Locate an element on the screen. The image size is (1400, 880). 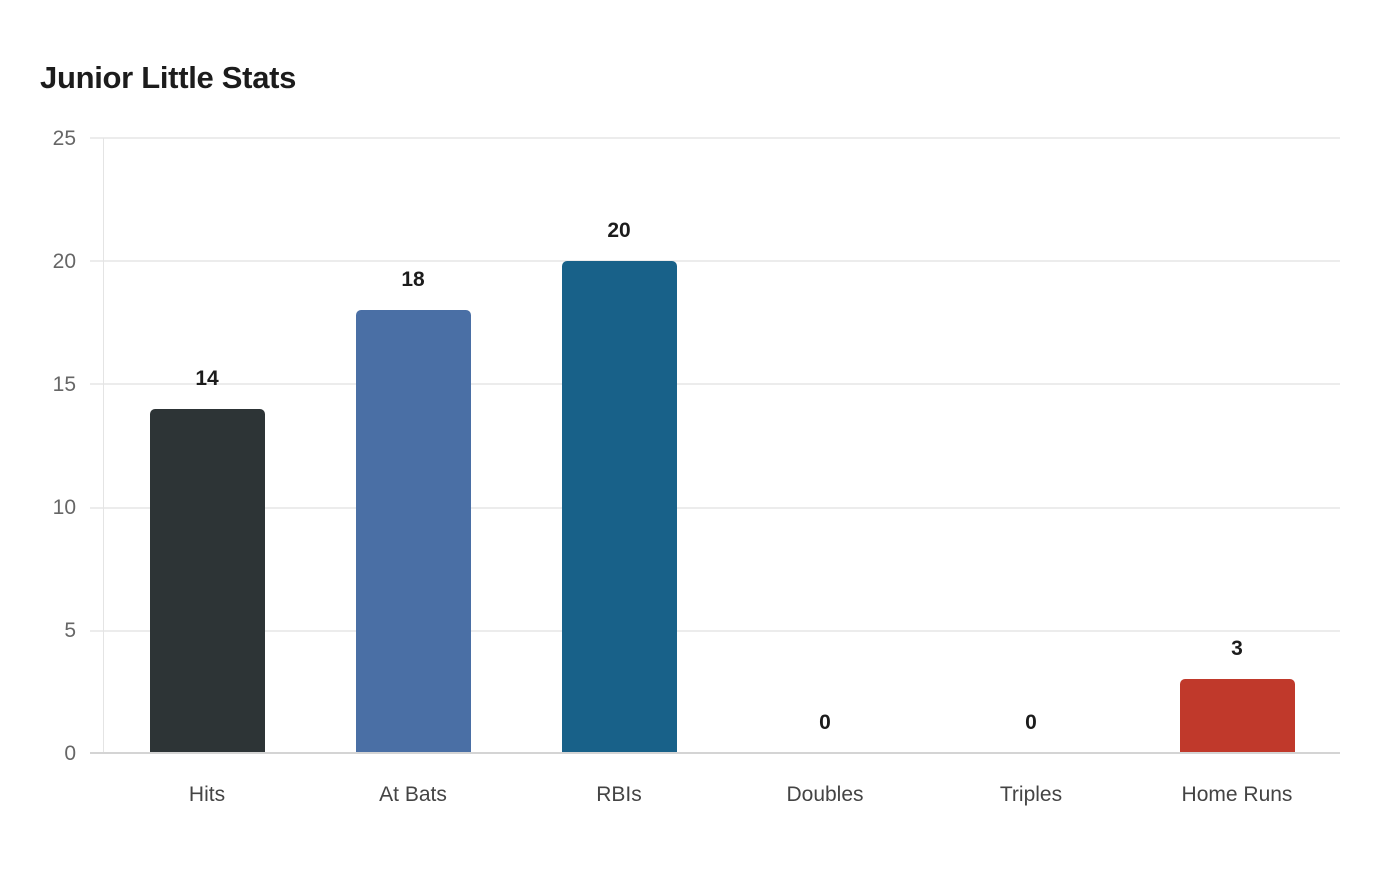
bar-value-label: 20 is located at coordinates (619, 230).